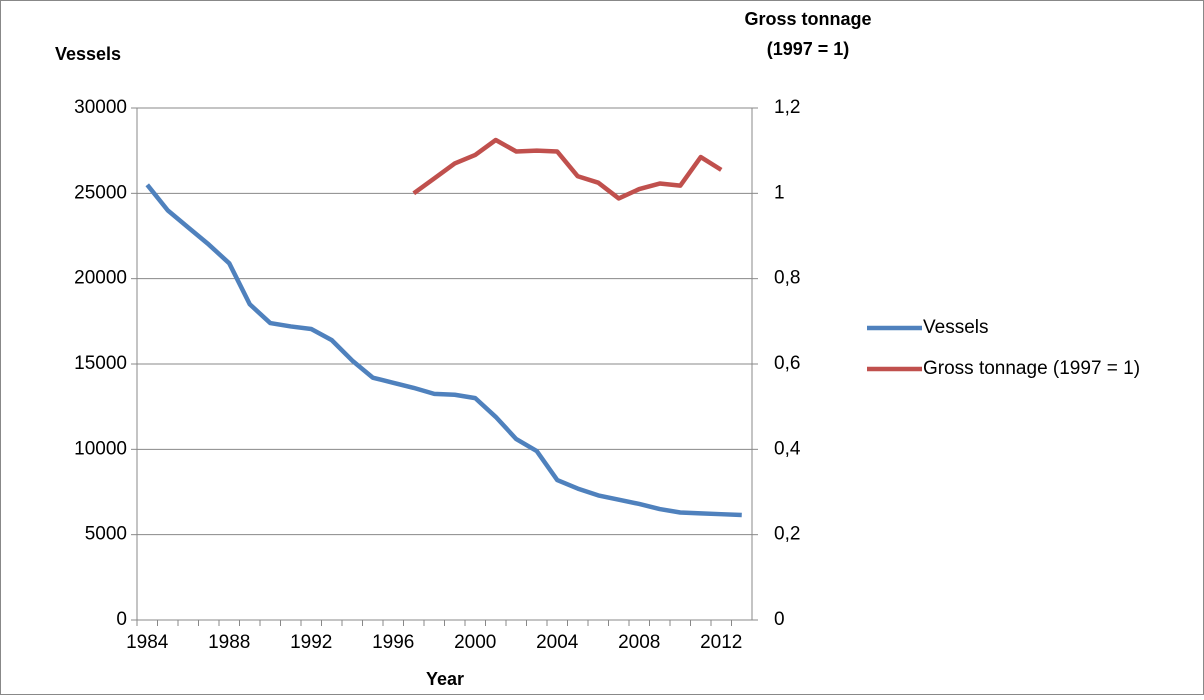 This screenshot has height=700, width=1204. What do you see at coordinates (100, 278) in the screenshot?
I see `y-tick-label: 20000` at bounding box center [100, 278].